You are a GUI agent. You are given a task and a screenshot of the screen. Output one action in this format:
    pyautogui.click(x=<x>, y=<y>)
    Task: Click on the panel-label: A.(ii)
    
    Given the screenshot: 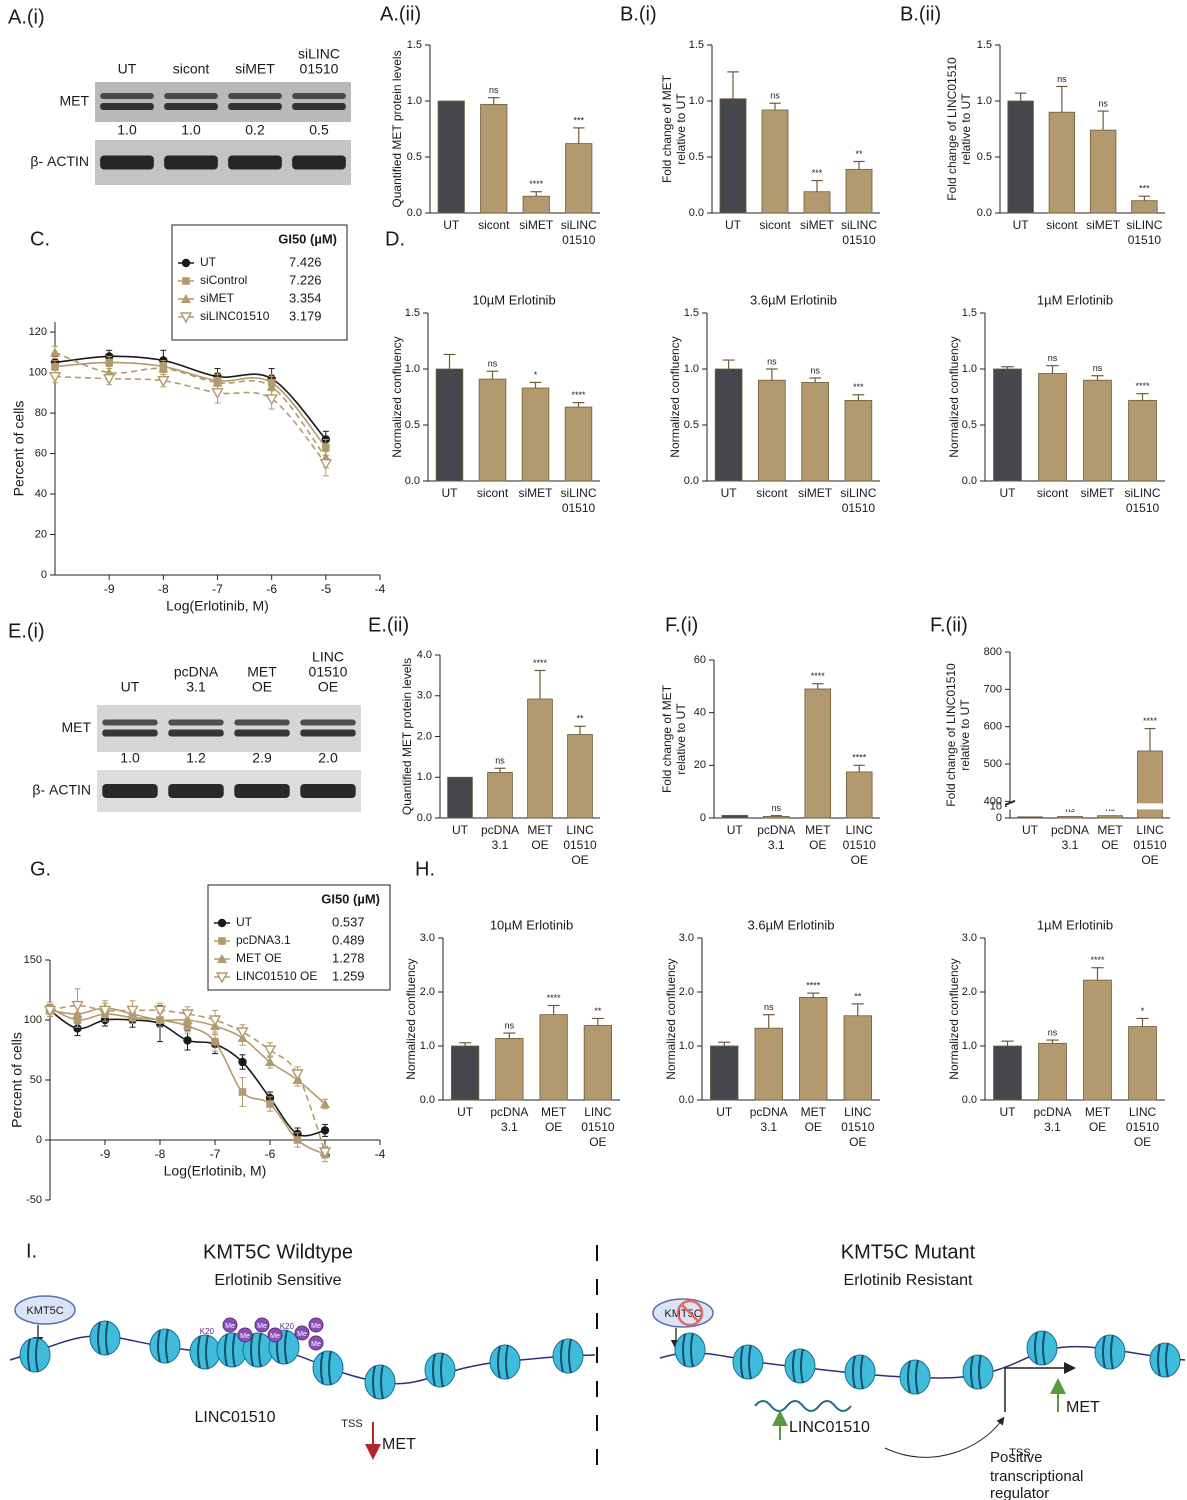 What is the action you would take?
    pyautogui.click(x=400, y=14)
    